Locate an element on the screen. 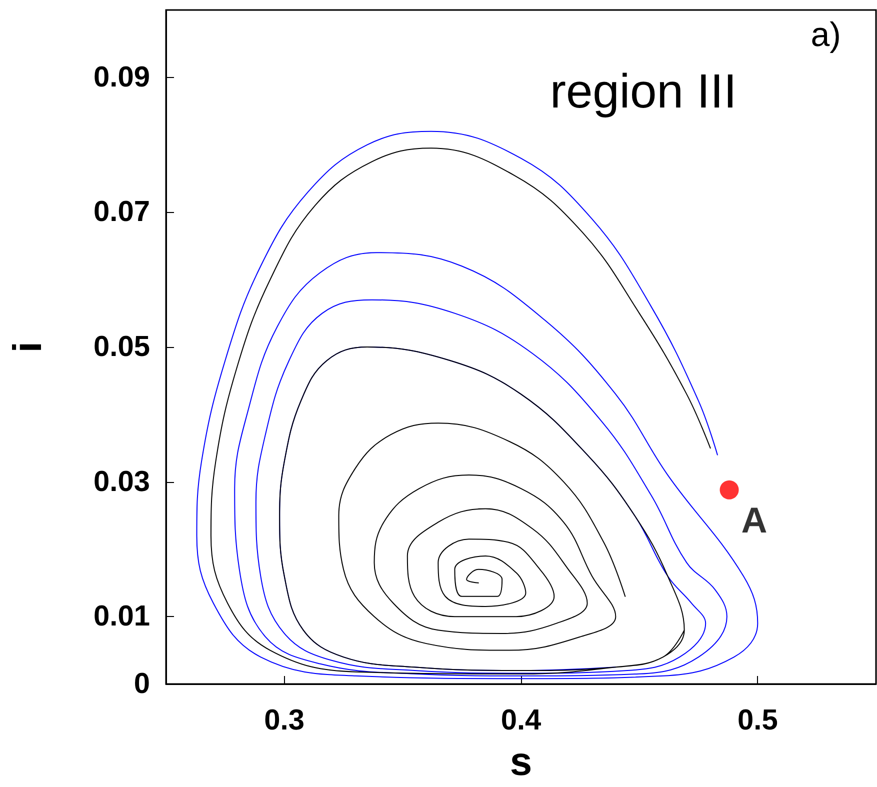 The height and width of the screenshot is (787, 877). y-tick-label: 0.09 is located at coordinates (122, 77).